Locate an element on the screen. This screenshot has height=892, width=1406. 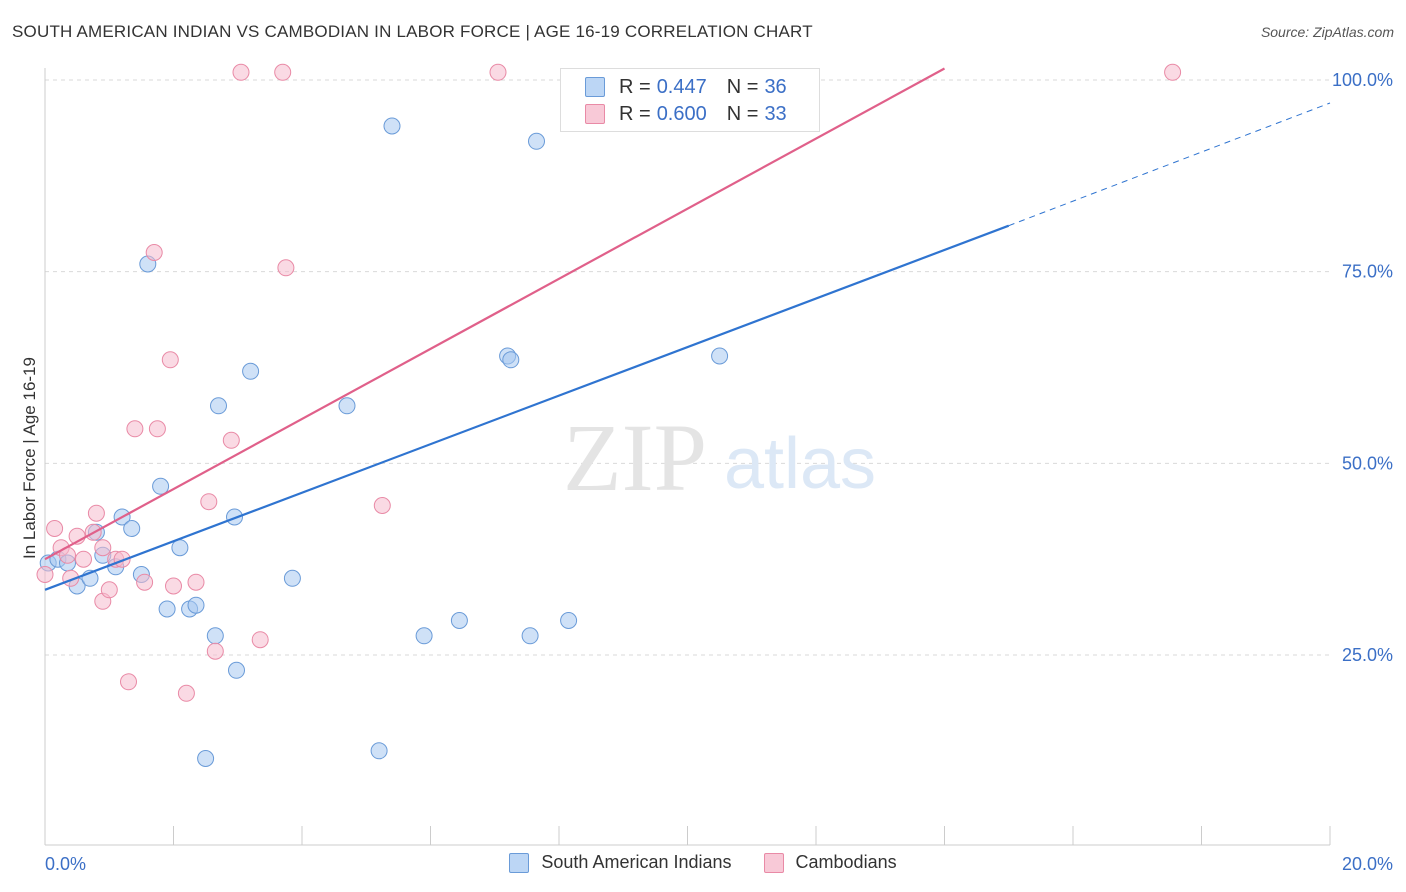
legend-row-south-american-indians: R = 0.447 N = 36 is located at coordinates (686, 87).